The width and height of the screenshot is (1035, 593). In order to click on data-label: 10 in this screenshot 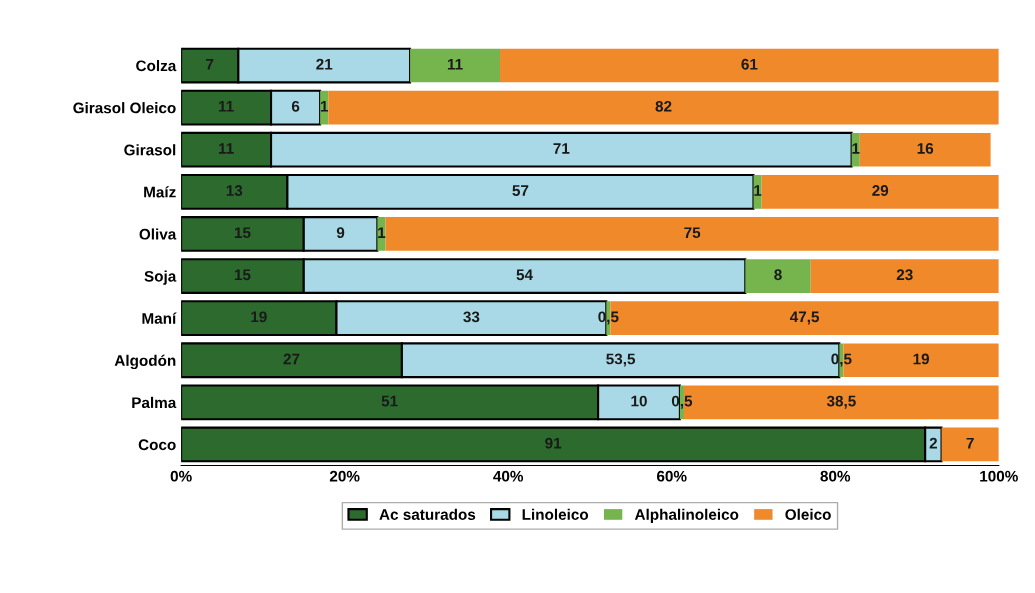, I will do `click(639, 401)`.